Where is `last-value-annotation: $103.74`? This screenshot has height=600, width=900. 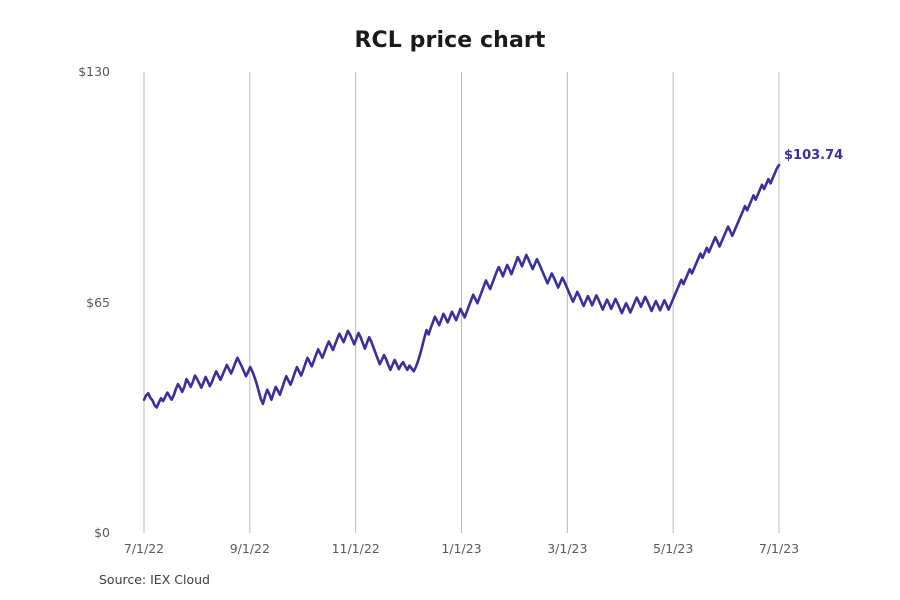 last-value-annotation: $103.74 is located at coordinates (814, 156).